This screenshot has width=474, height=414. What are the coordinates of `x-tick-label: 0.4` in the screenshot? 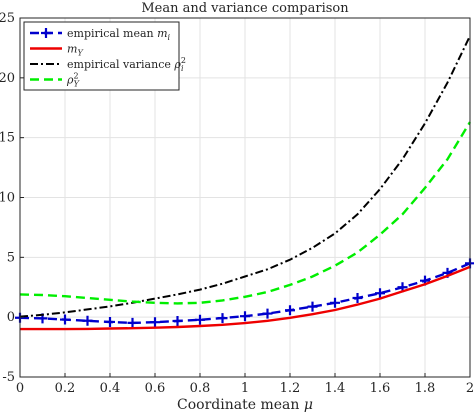 It's located at (110, 388).